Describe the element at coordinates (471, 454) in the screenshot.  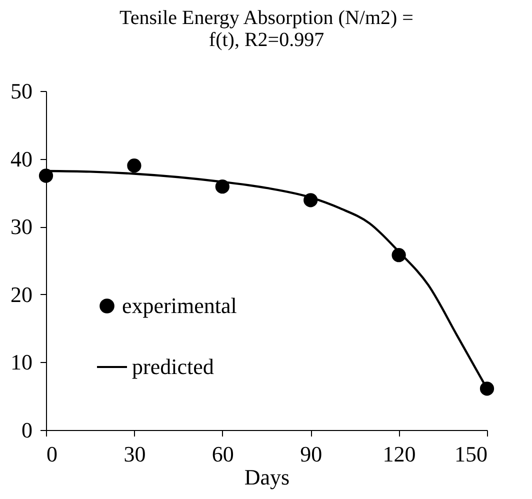
I see `x-tick-label: 150` at that location.